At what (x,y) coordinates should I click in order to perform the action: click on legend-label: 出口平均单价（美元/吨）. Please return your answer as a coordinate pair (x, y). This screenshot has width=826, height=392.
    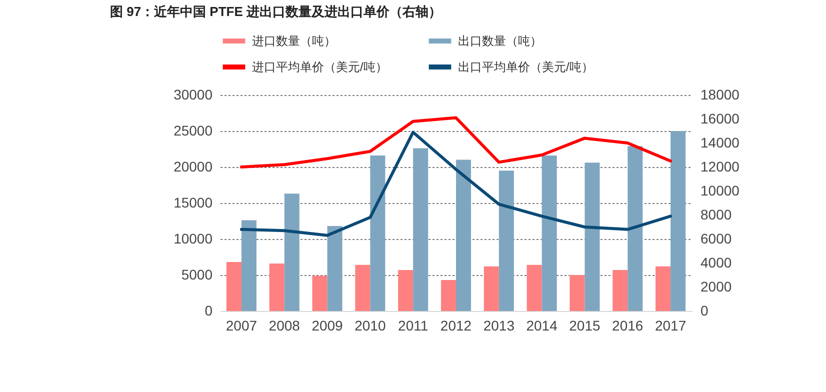
    Looking at the image, I should click on (526, 67).